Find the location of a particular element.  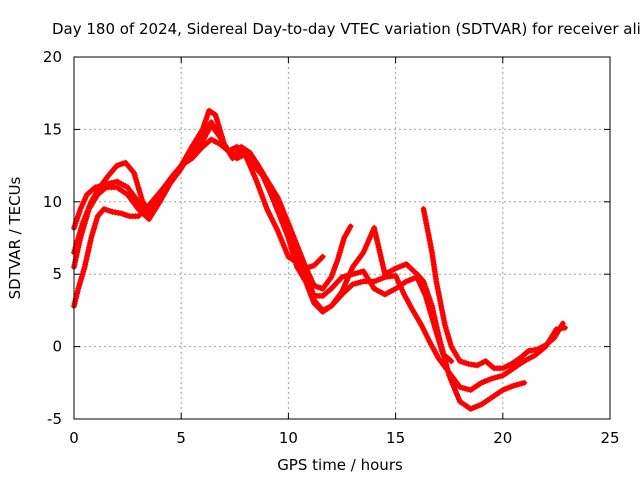

y-tick-label: 5 is located at coordinates (57, 274).